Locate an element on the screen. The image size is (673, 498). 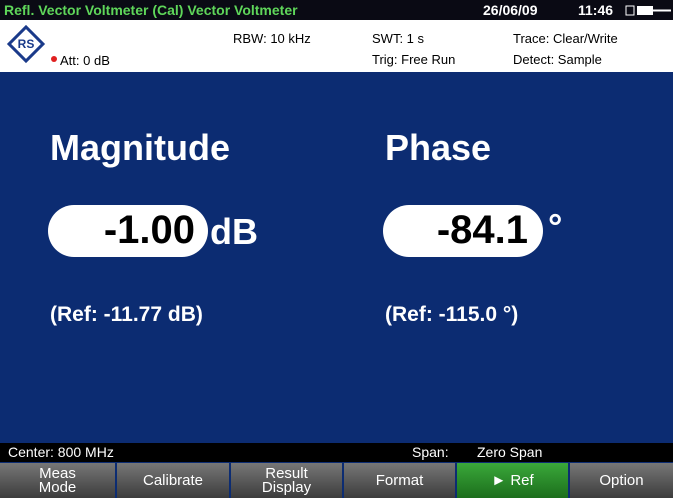
softkey-label: Calibrate is located at coordinates (173, 480).